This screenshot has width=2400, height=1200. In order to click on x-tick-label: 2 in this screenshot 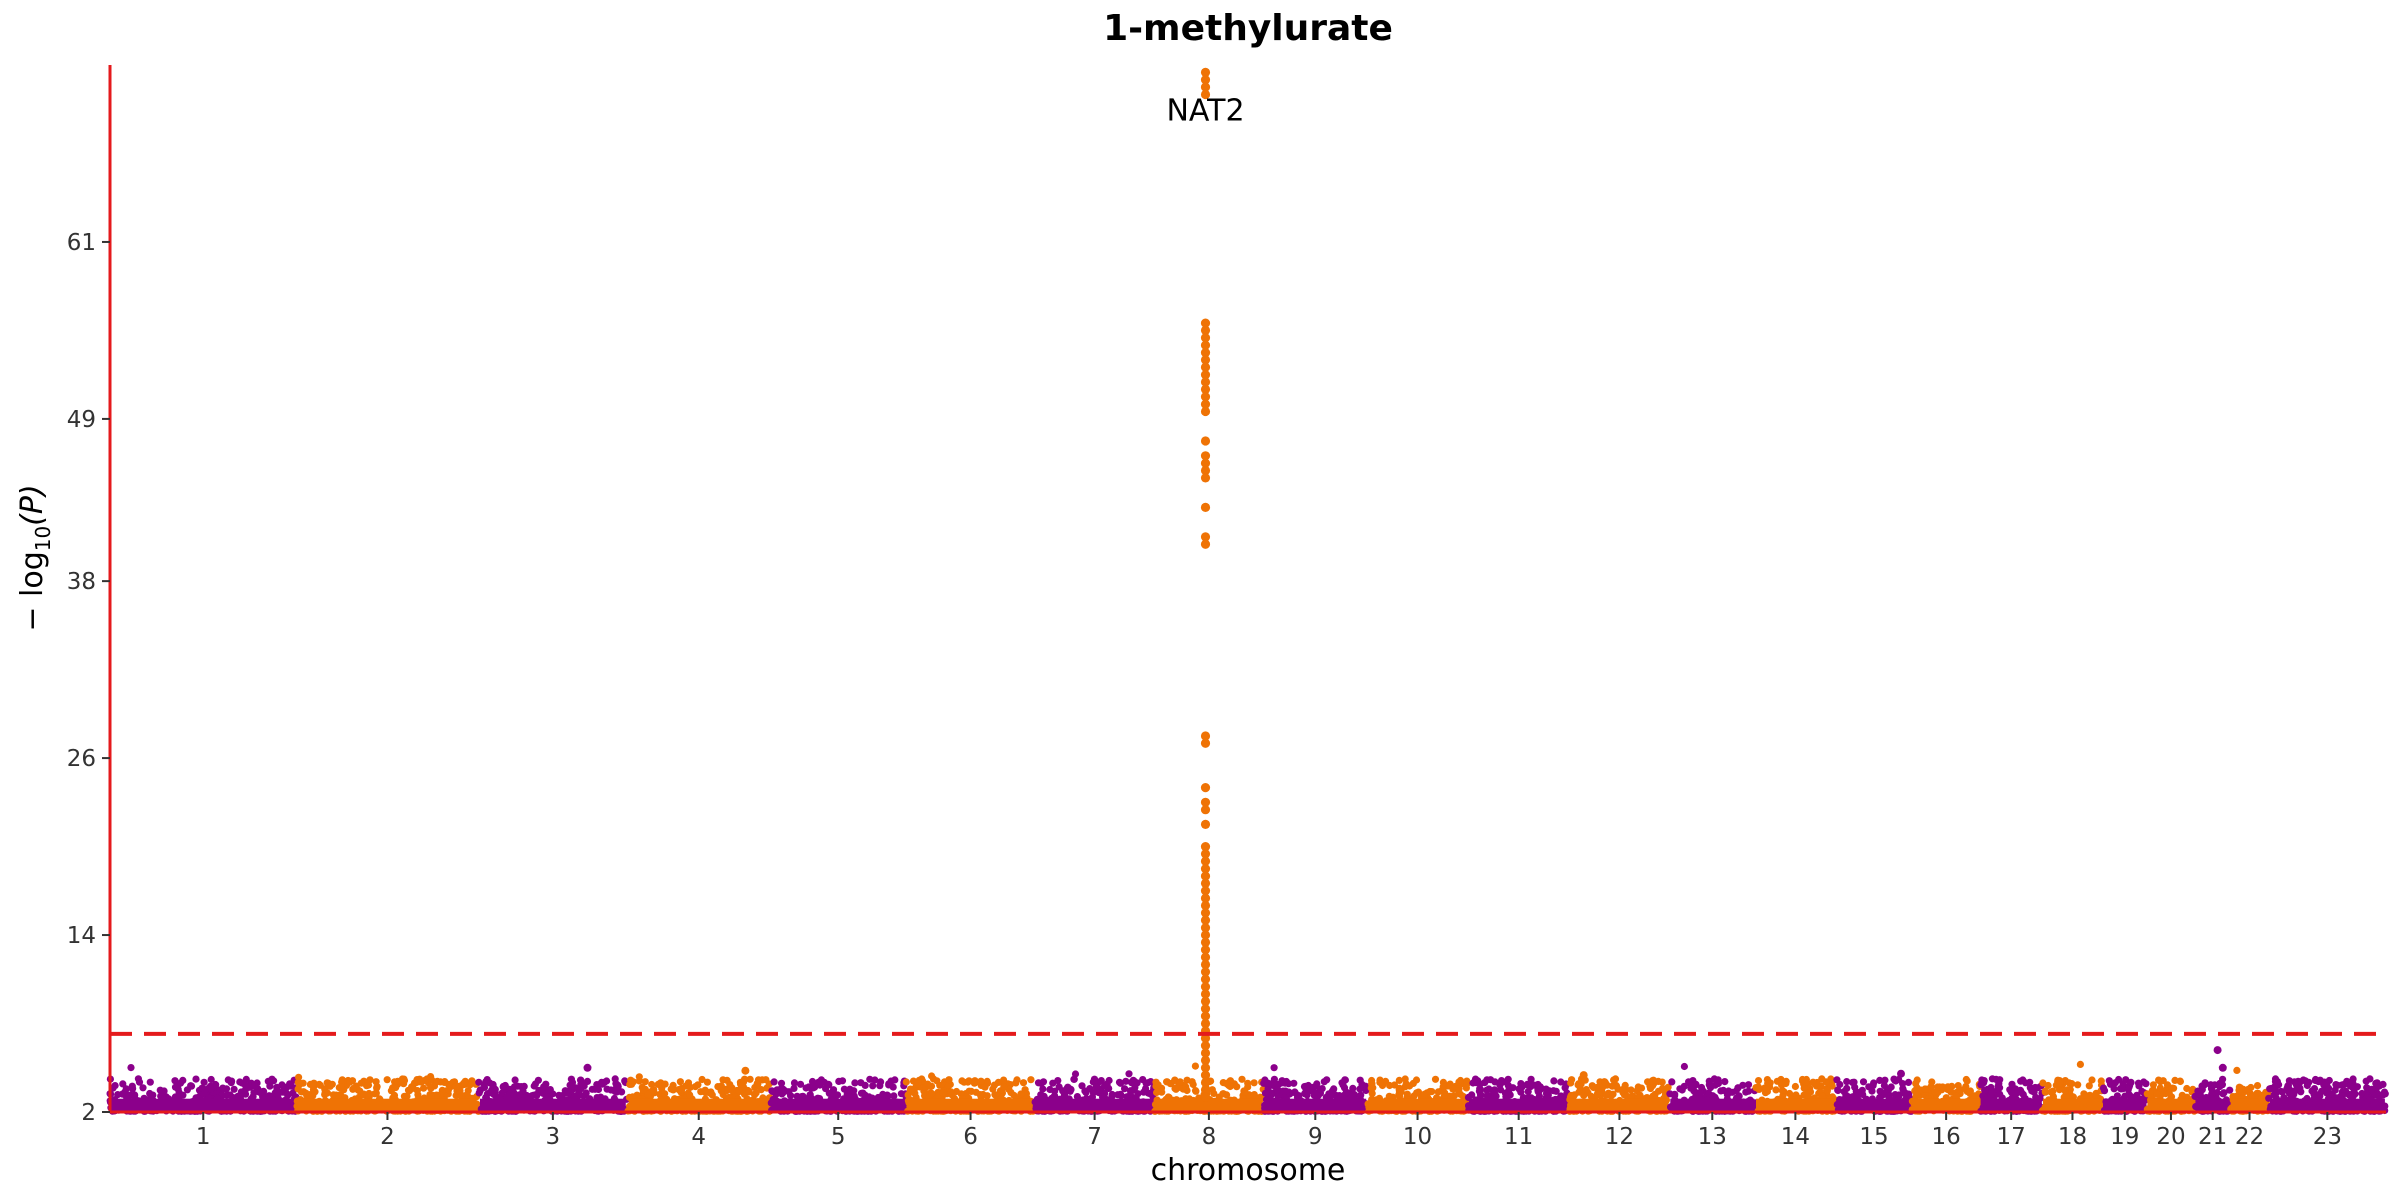, I will do `click(387, 1137)`.